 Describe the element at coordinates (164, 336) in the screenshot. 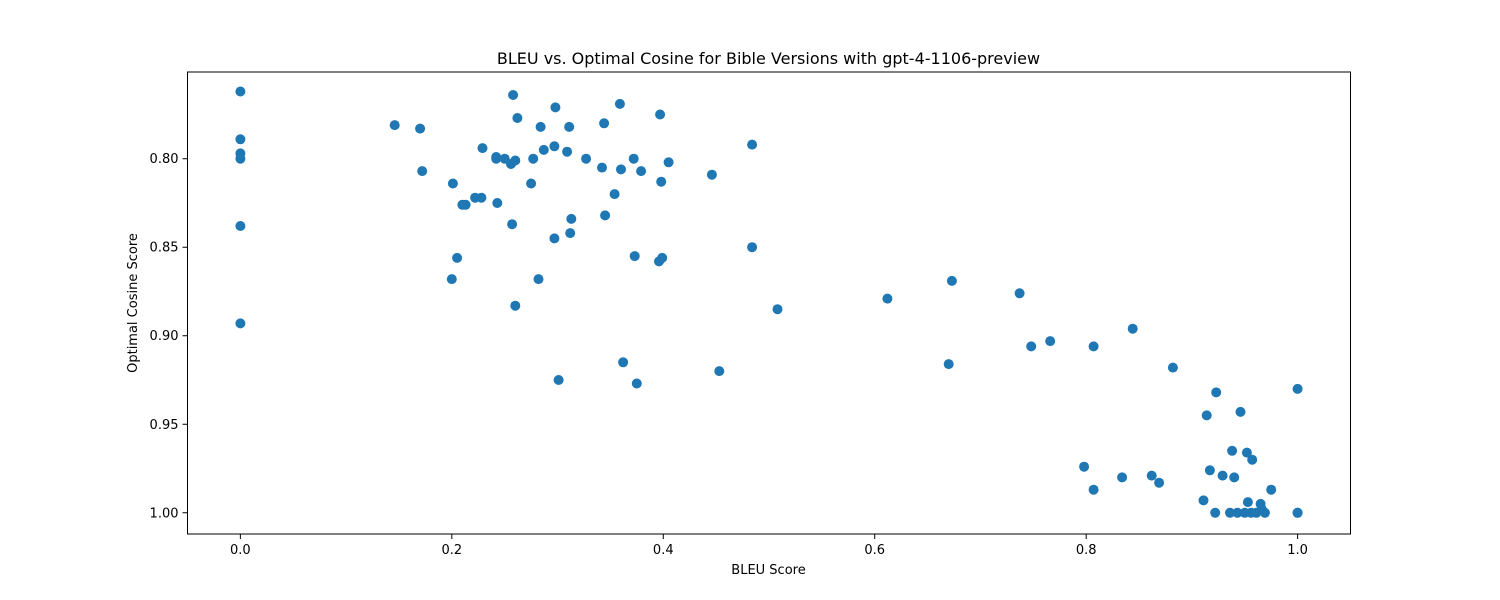

I see `y-tick-label: 0.90` at that location.